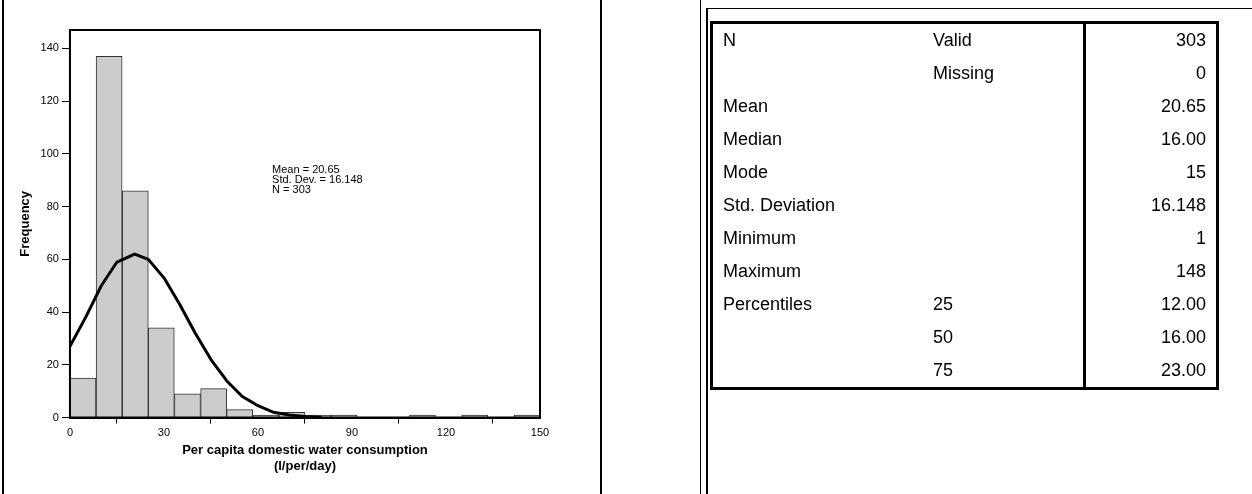 The image size is (1252, 494). Describe the element at coordinates (540, 432) in the screenshot. I see `x-tick-label: 150` at that location.